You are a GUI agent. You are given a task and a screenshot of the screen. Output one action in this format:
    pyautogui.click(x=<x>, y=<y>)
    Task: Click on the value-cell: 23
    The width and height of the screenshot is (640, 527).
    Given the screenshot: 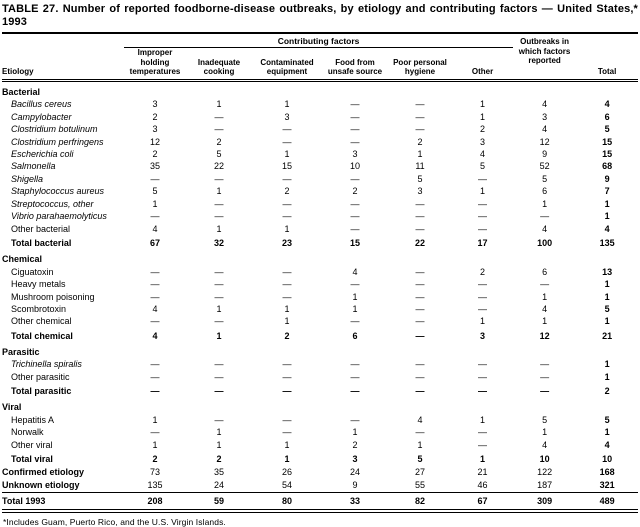 What is the action you would take?
    pyautogui.click(x=286, y=242)
    